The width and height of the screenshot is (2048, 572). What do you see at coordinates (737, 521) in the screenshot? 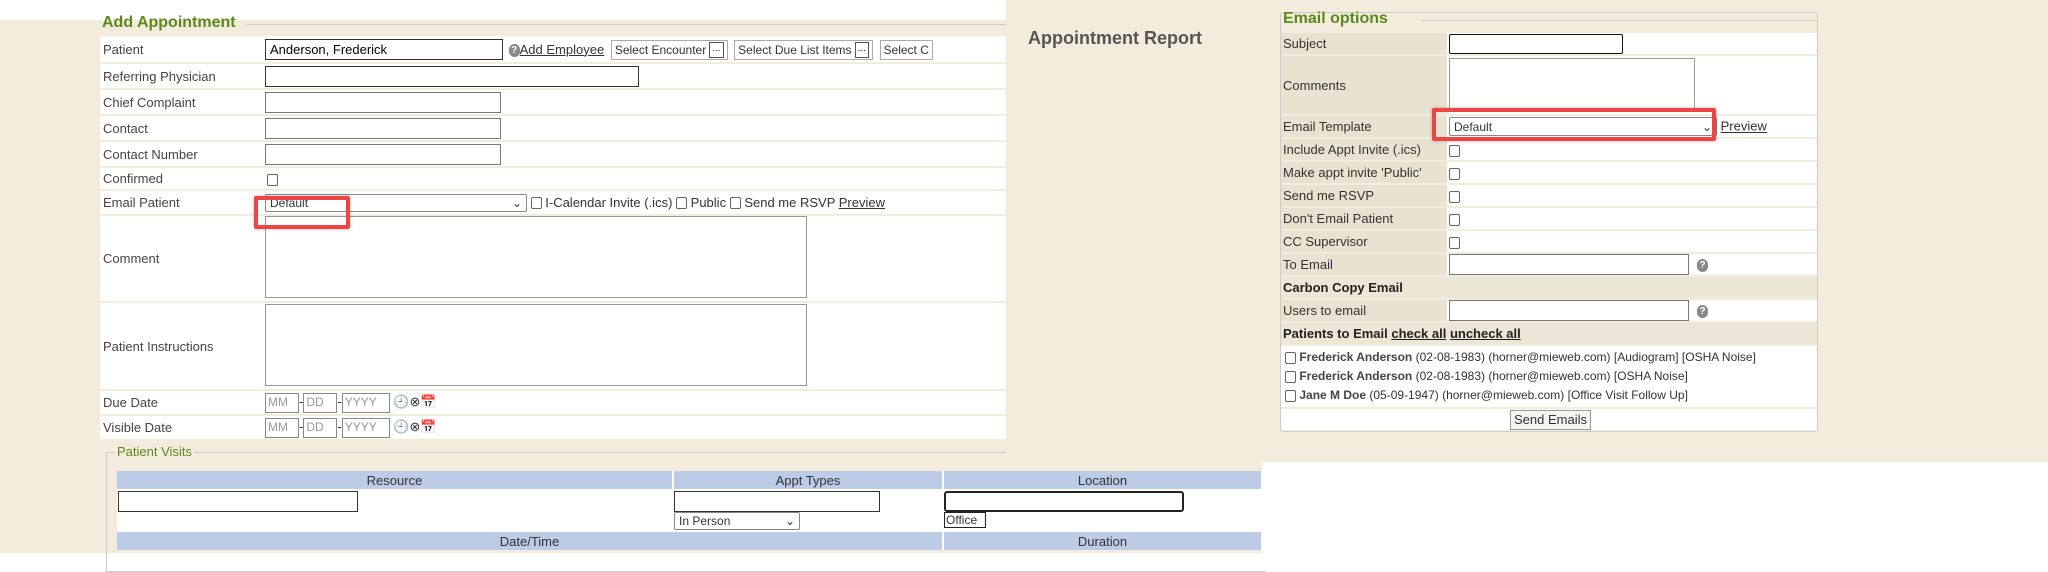
I see `appt-type-select: In Person ⌄` at bounding box center [737, 521].